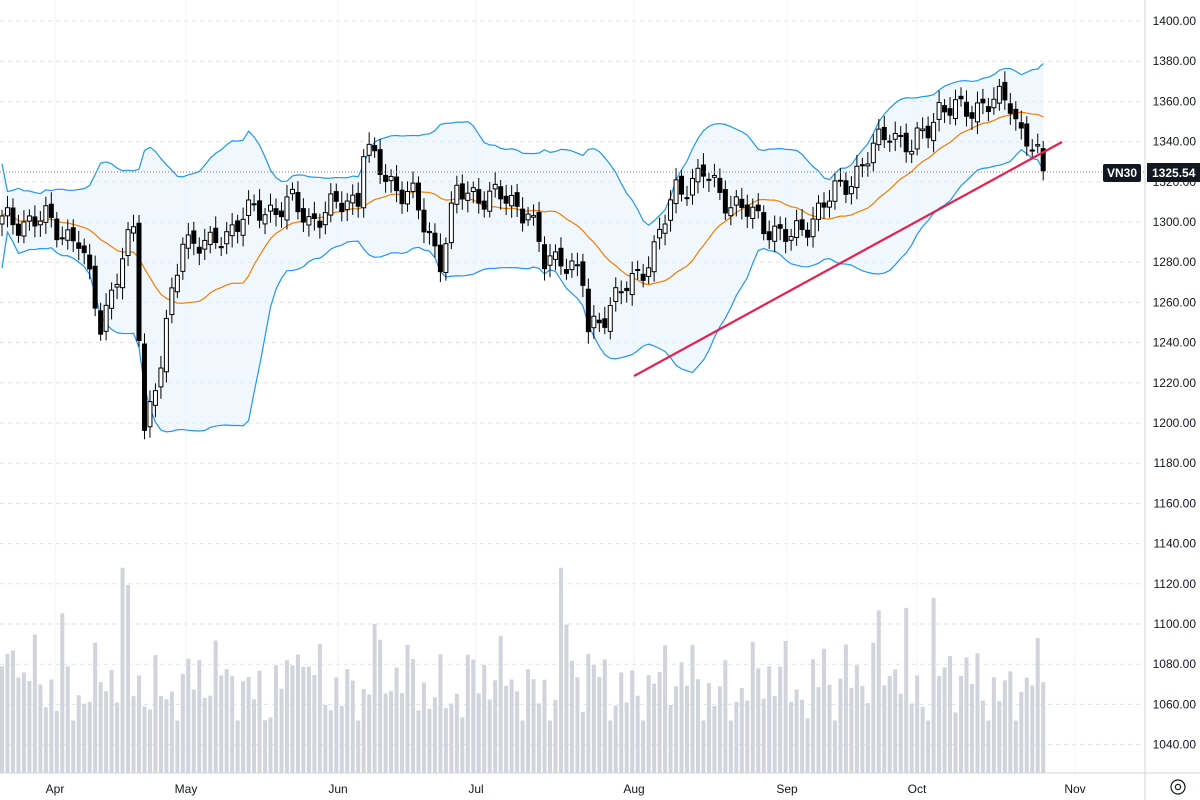 Image resolution: width=1200 pixels, height=800 pixels. Describe the element at coordinates (1175, 101) in the screenshot. I see `price-tick-label: 1360.00` at that location.